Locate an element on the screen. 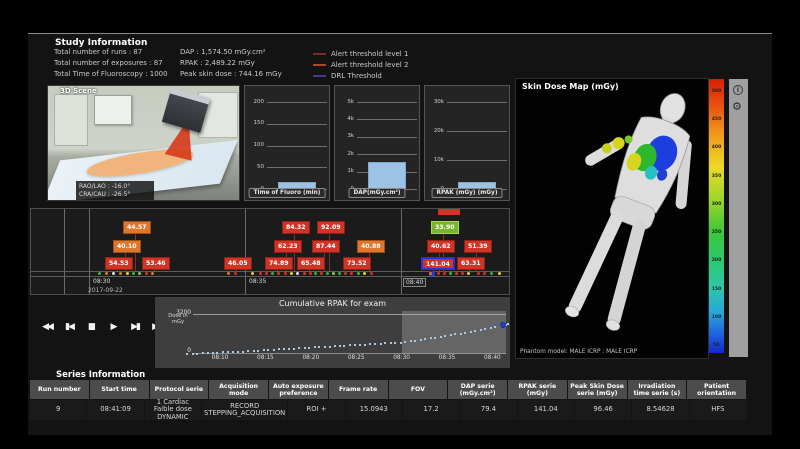  chart-axis-label: Time of Fluoro (min) is located at coordinates (287, 193).